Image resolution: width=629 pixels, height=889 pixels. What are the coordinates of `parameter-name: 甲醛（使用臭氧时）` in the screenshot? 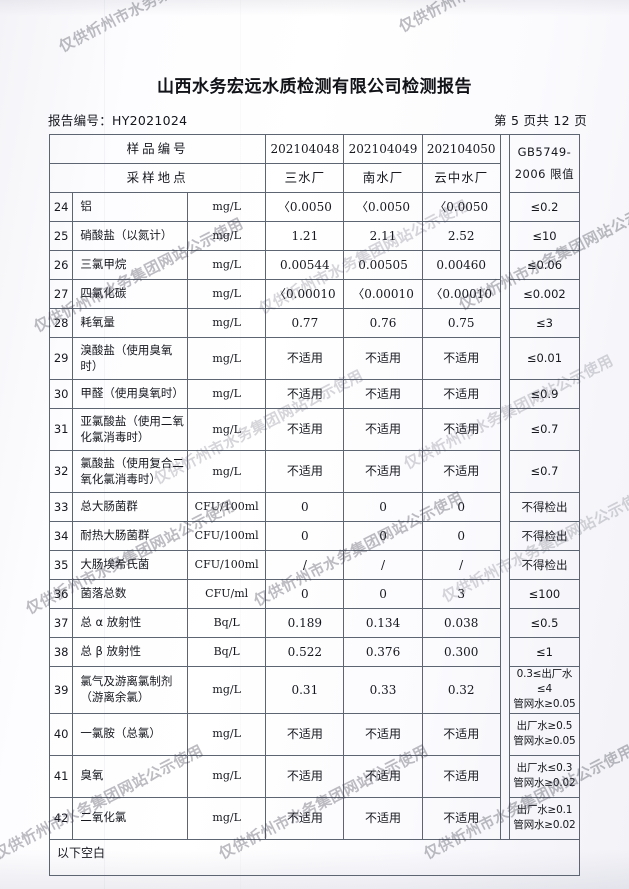 It's located at (130, 394).